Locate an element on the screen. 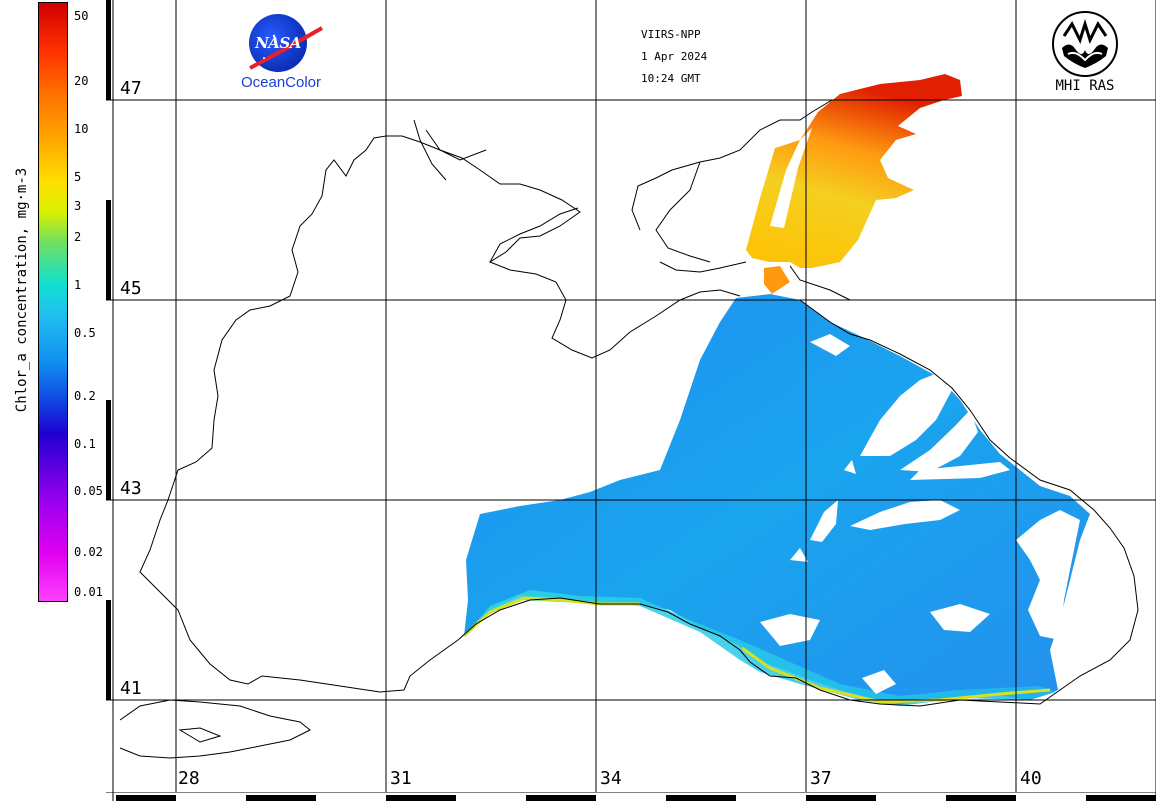 The height and width of the screenshot is (801, 1156). colorbar-title: Chlor_a concentration, mg·m-3 is located at coordinates (22, 290).